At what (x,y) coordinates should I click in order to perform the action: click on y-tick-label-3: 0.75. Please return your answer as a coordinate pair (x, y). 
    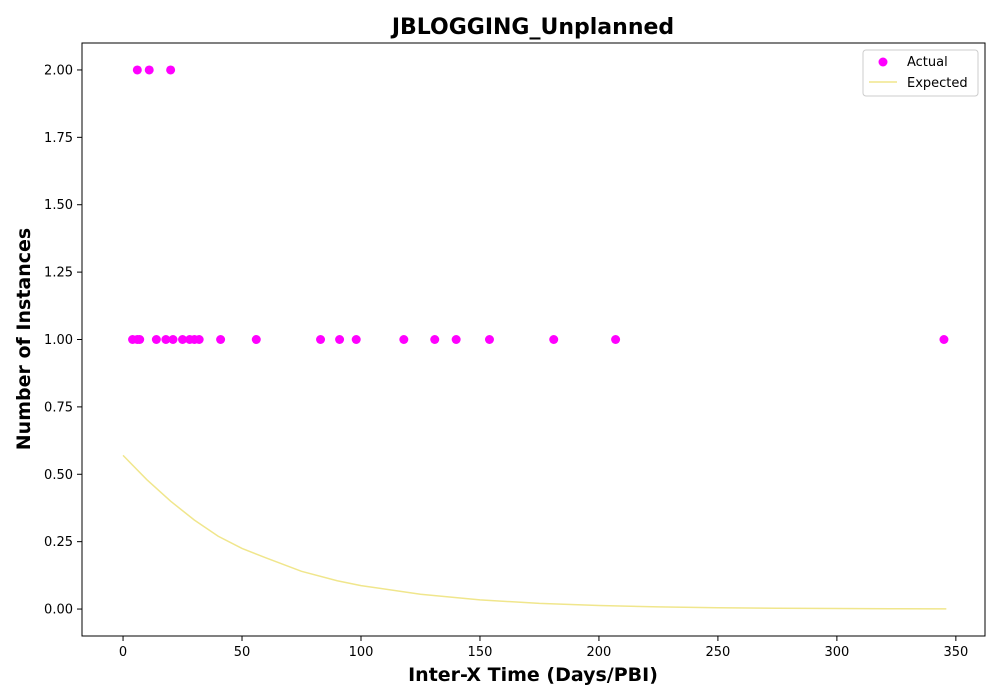
    Looking at the image, I should click on (58, 407).